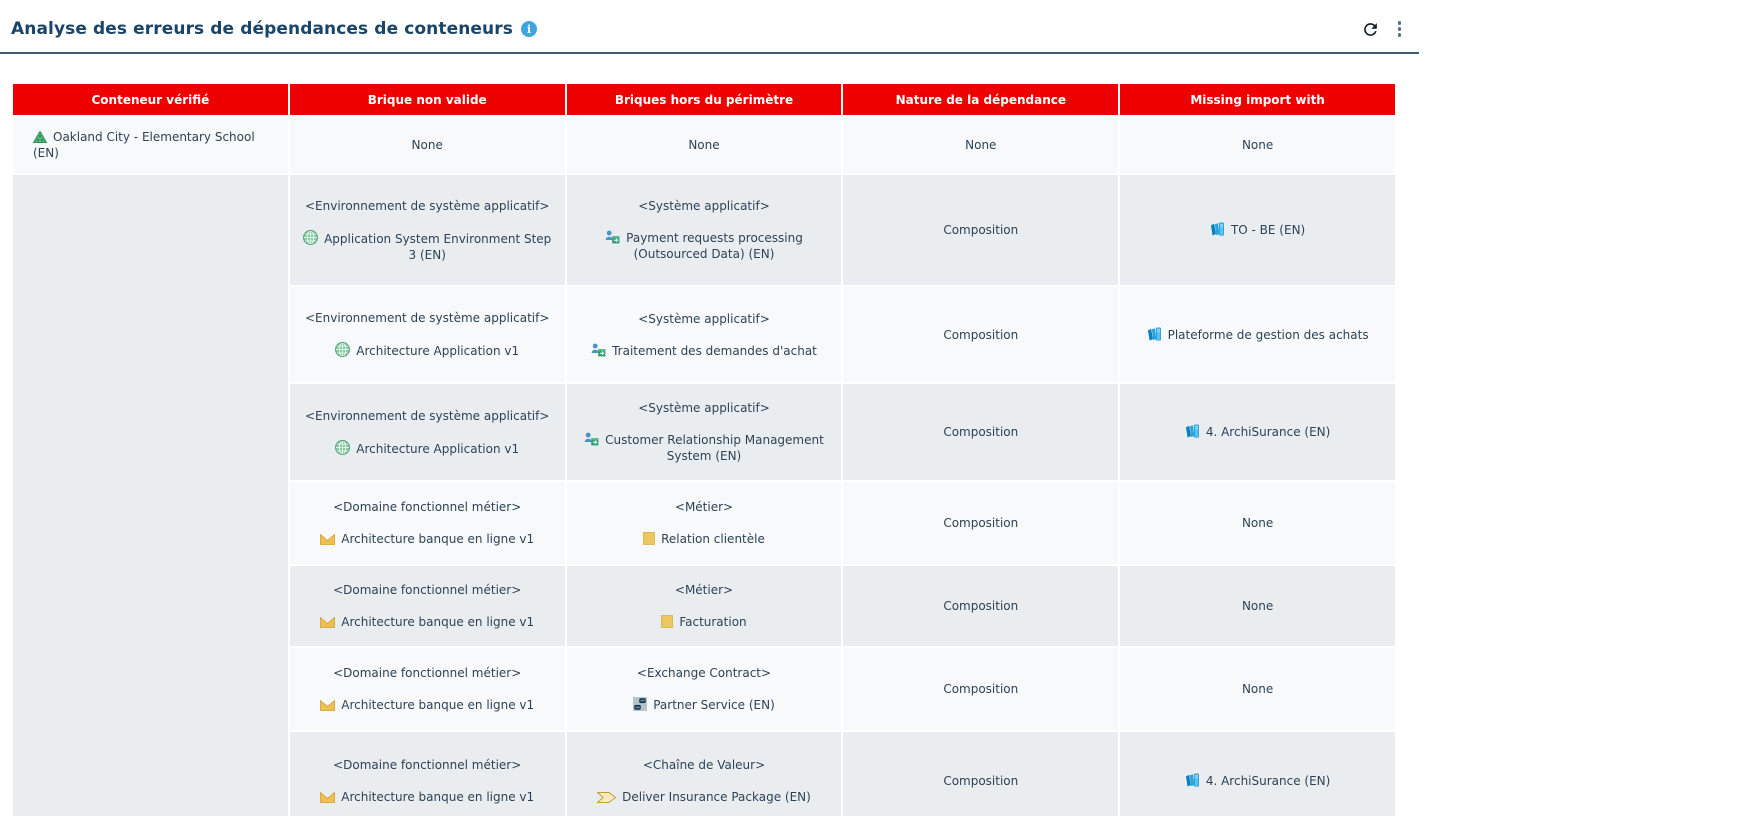 The image size is (1762, 816). I want to click on missing-import-cell: TO - BE (EN), so click(1257, 230).